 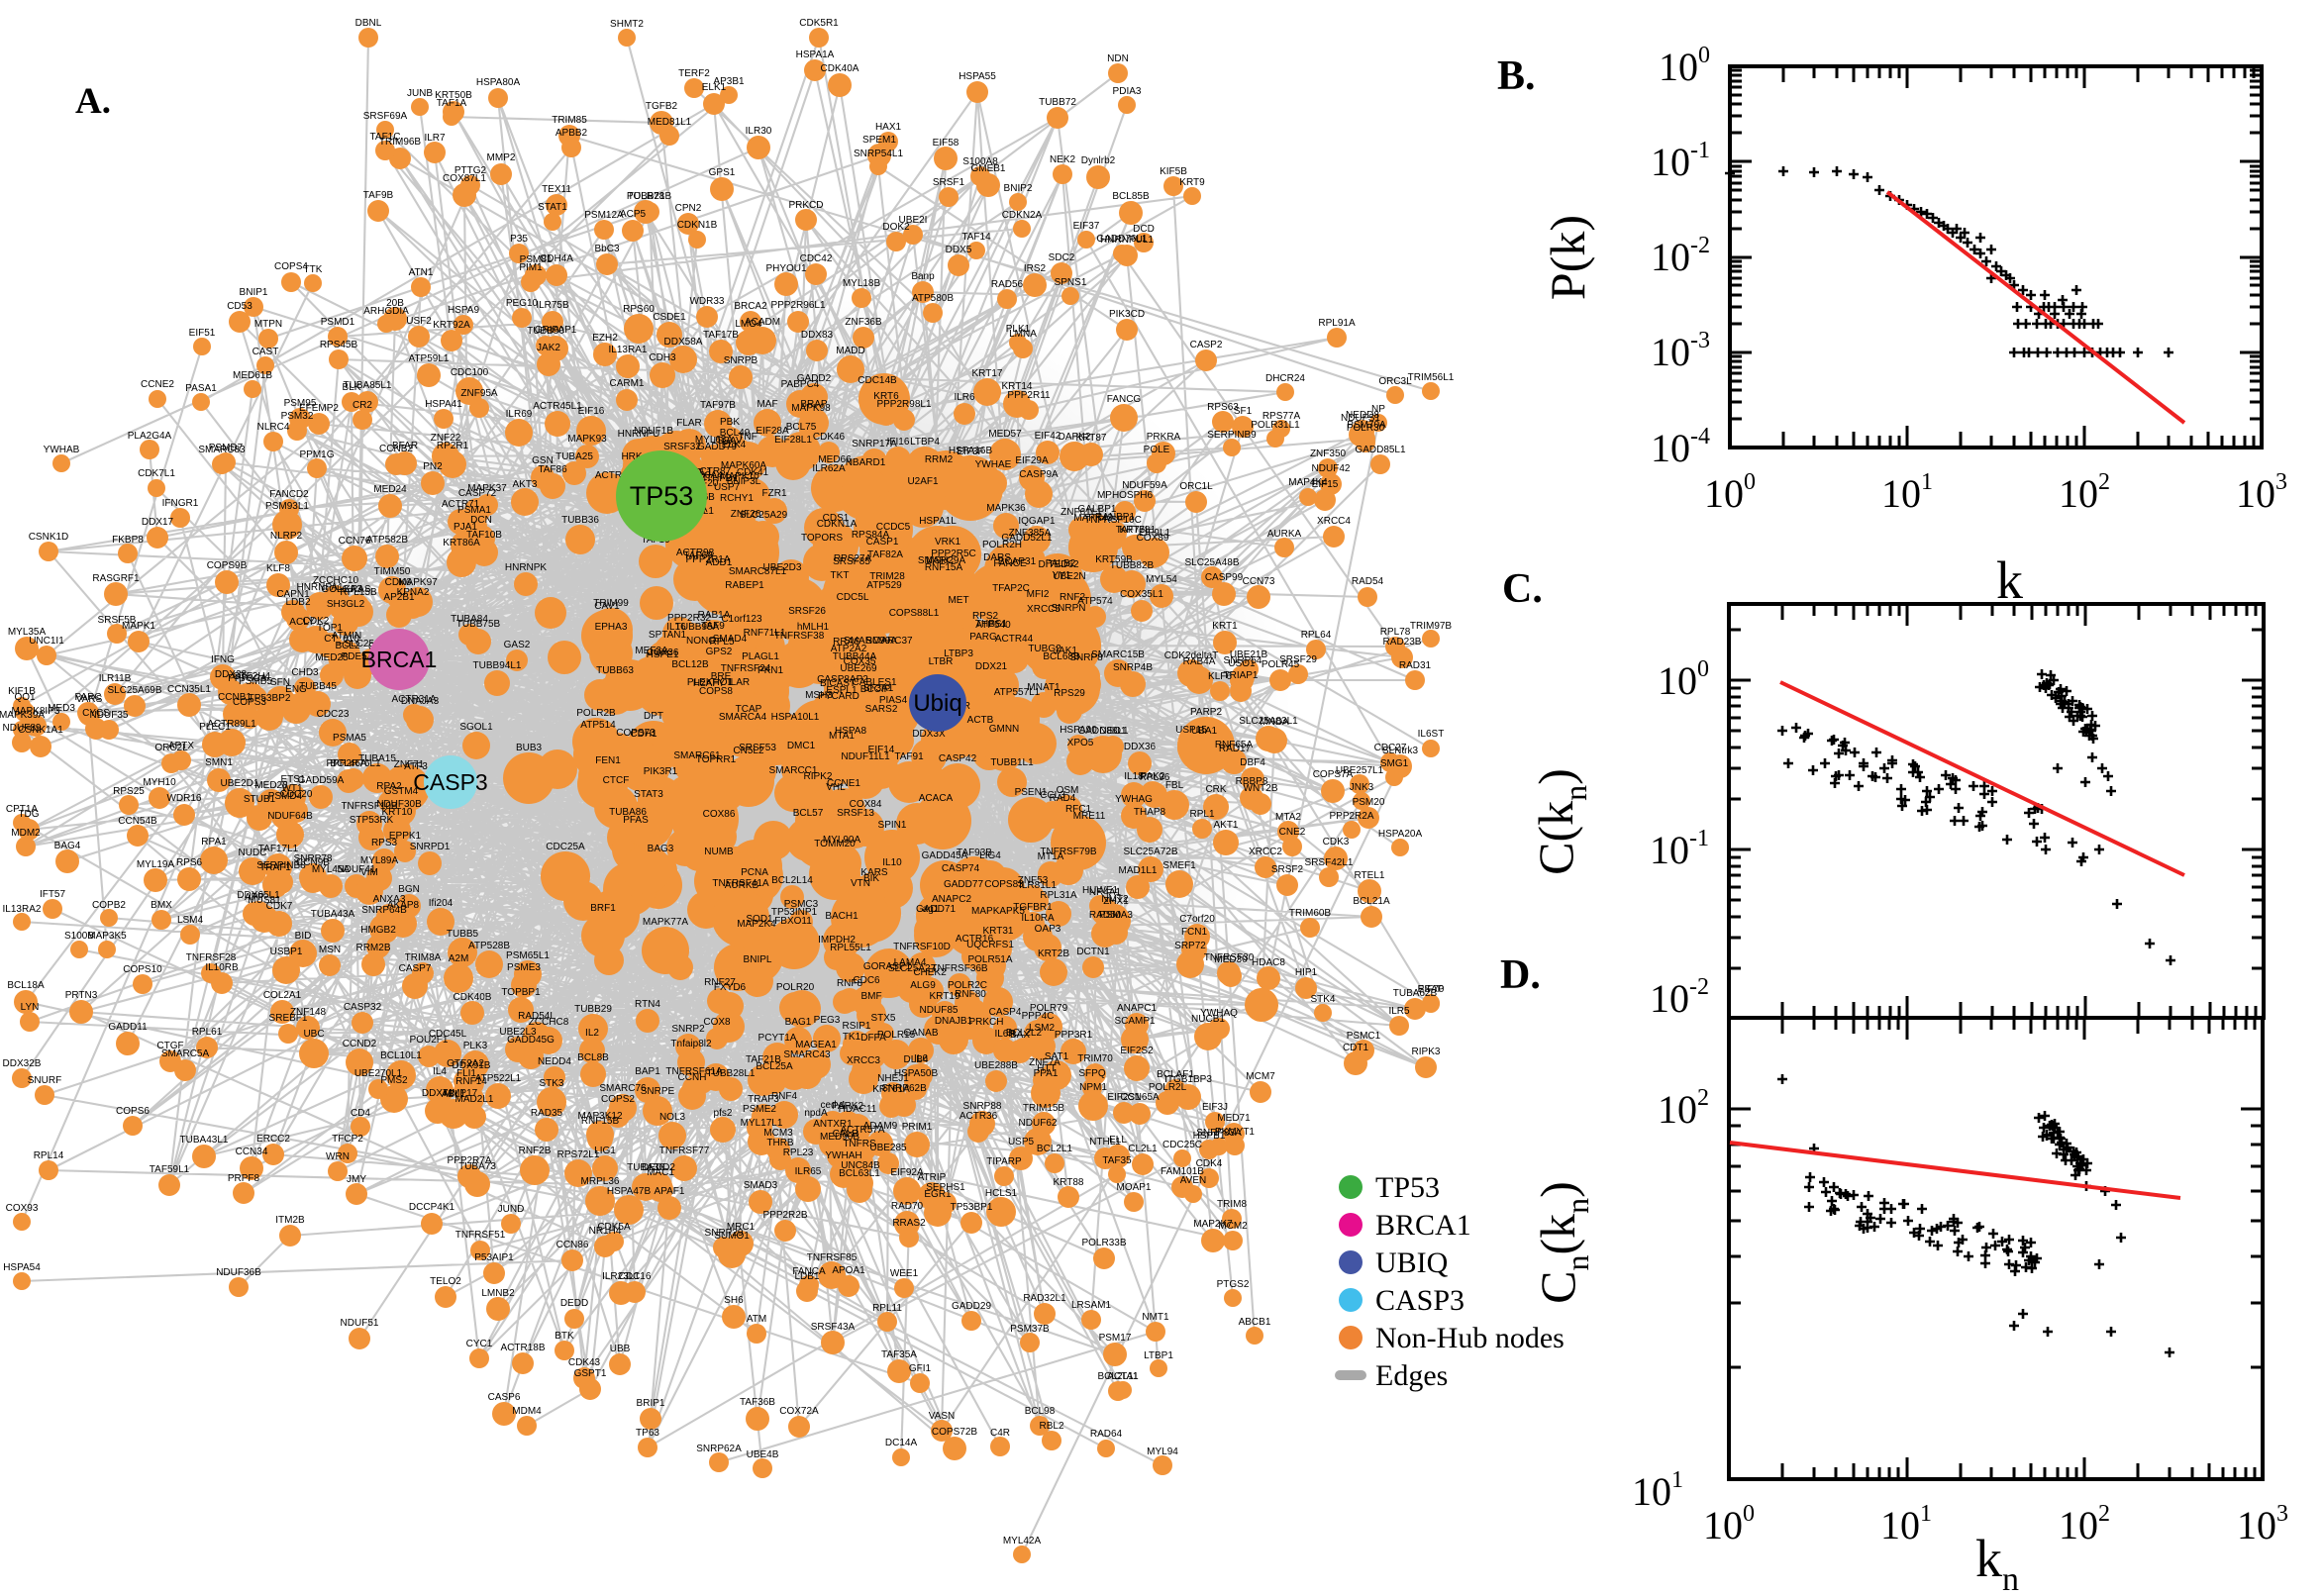 I want to click on svg-text: SDC2, so click(x=1062, y=257).